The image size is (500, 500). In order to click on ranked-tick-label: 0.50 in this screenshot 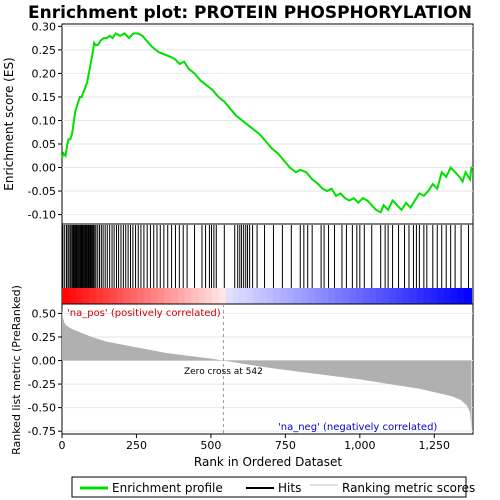, I will do `click(44, 313)`.